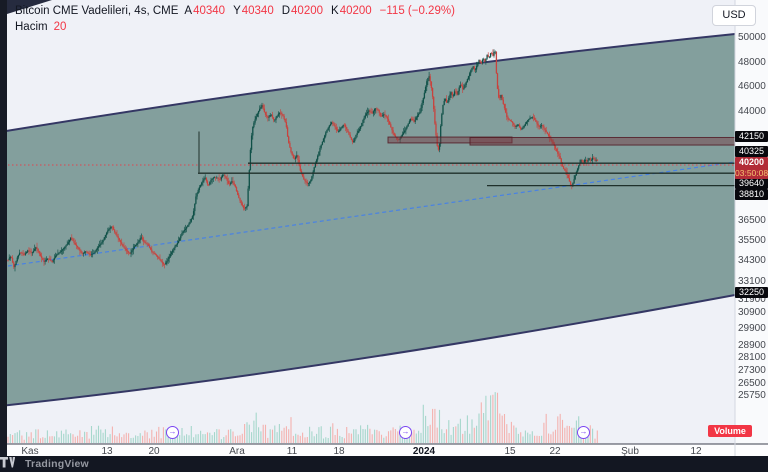 The width and height of the screenshot is (768, 472). I want to click on drawing-price-tag-39640: 39640, so click(751, 183).